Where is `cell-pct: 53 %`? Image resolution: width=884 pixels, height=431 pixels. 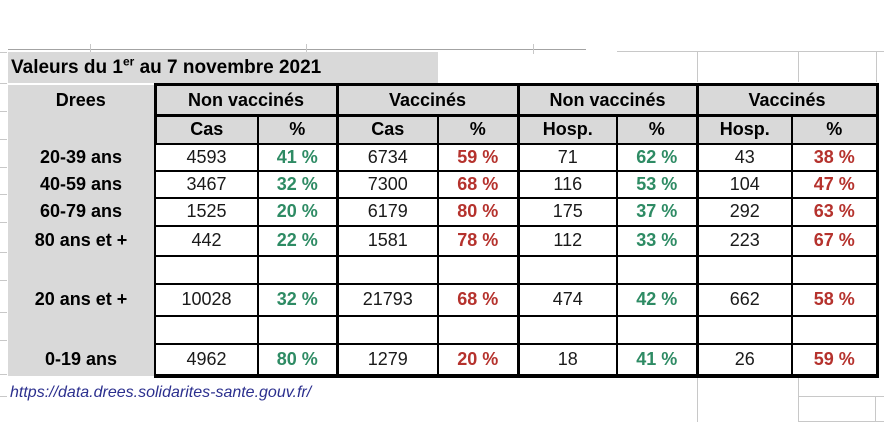 cell-pct: 53 % is located at coordinates (657, 184).